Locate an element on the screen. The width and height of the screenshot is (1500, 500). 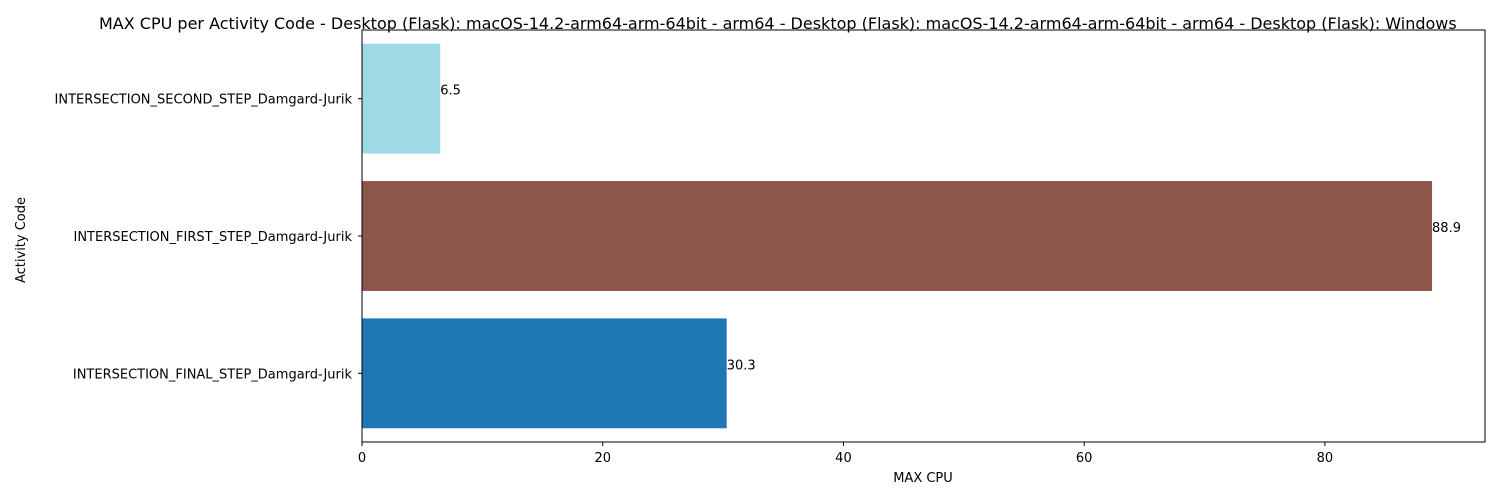
x-tick-label-60: 60 is located at coordinates (1084, 458).